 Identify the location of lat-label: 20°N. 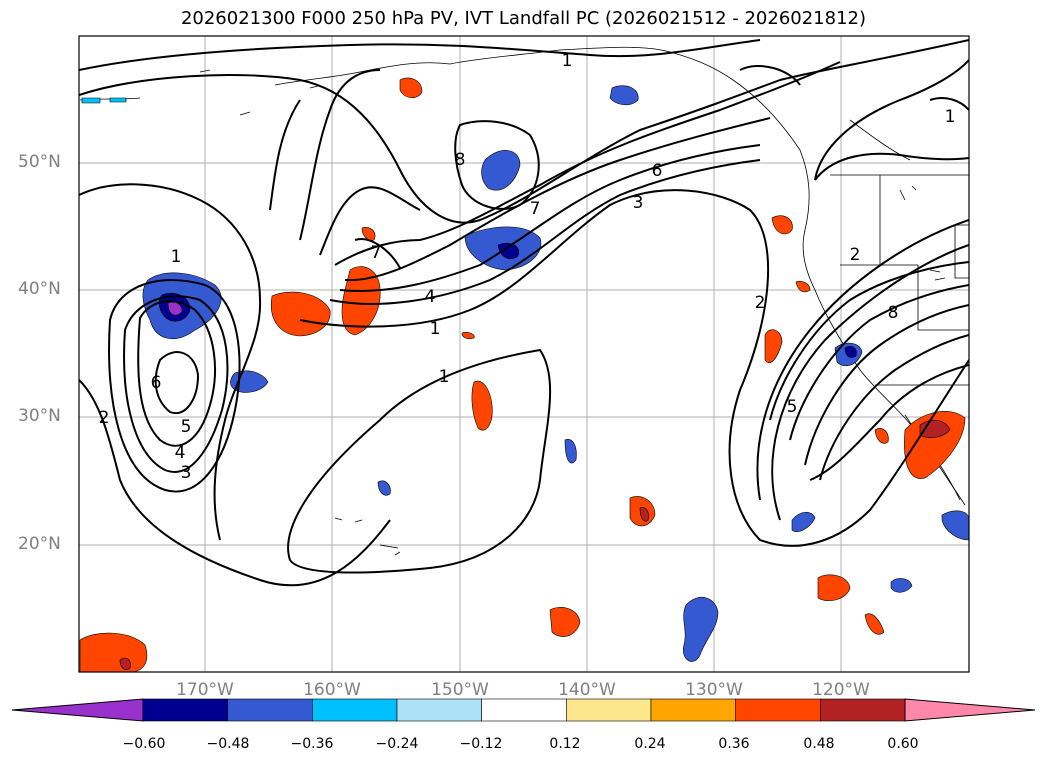
(39, 544).